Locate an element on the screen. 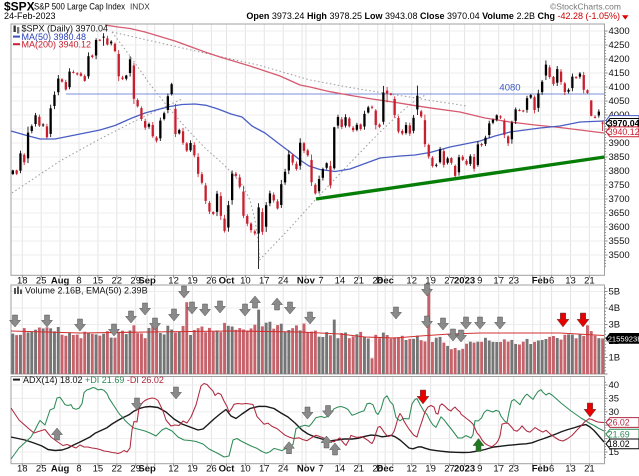 The width and height of the screenshot is (639, 476). svg-text:ADX(14) 18.02 +DI 21.69 -DI 26: ADX(14) 18.02 +DI 21.69 -DI 26.02 is located at coordinates (93, 380).